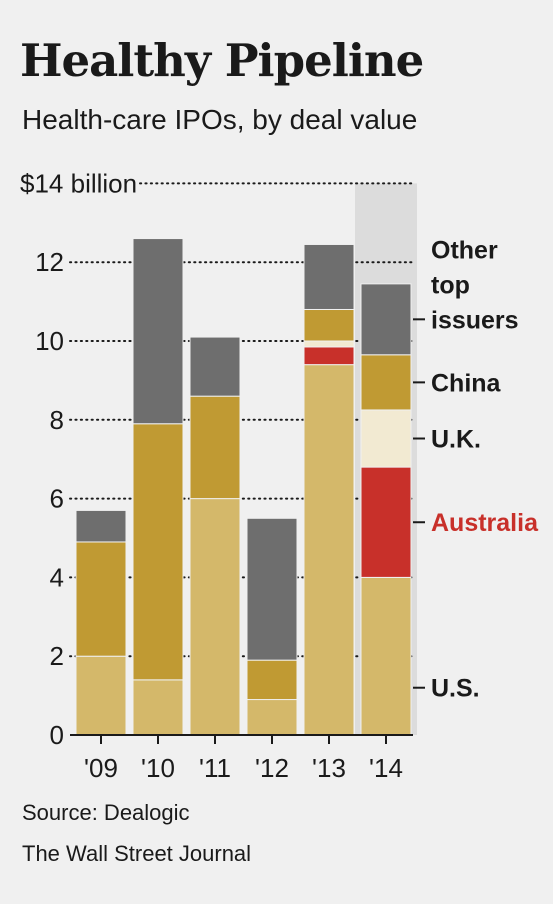  What do you see at coordinates (466, 383) in the screenshot?
I see `legend-label: China` at bounding box center [466, 383].